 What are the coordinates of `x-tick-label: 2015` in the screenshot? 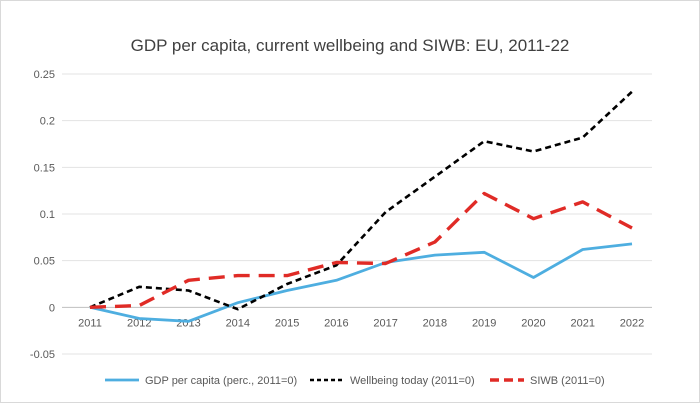 It's located at (287, 323).